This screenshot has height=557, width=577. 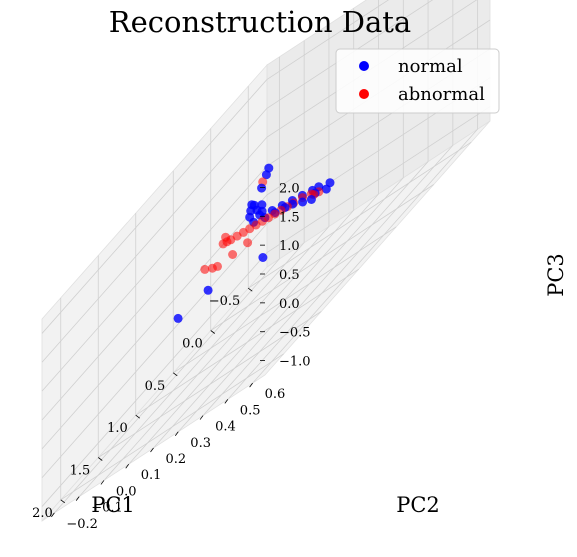 What do you see at coordinates (107, 508) in the screenshot?
I see `y-tick-label: −0.1` at bounding box center [107, 508].